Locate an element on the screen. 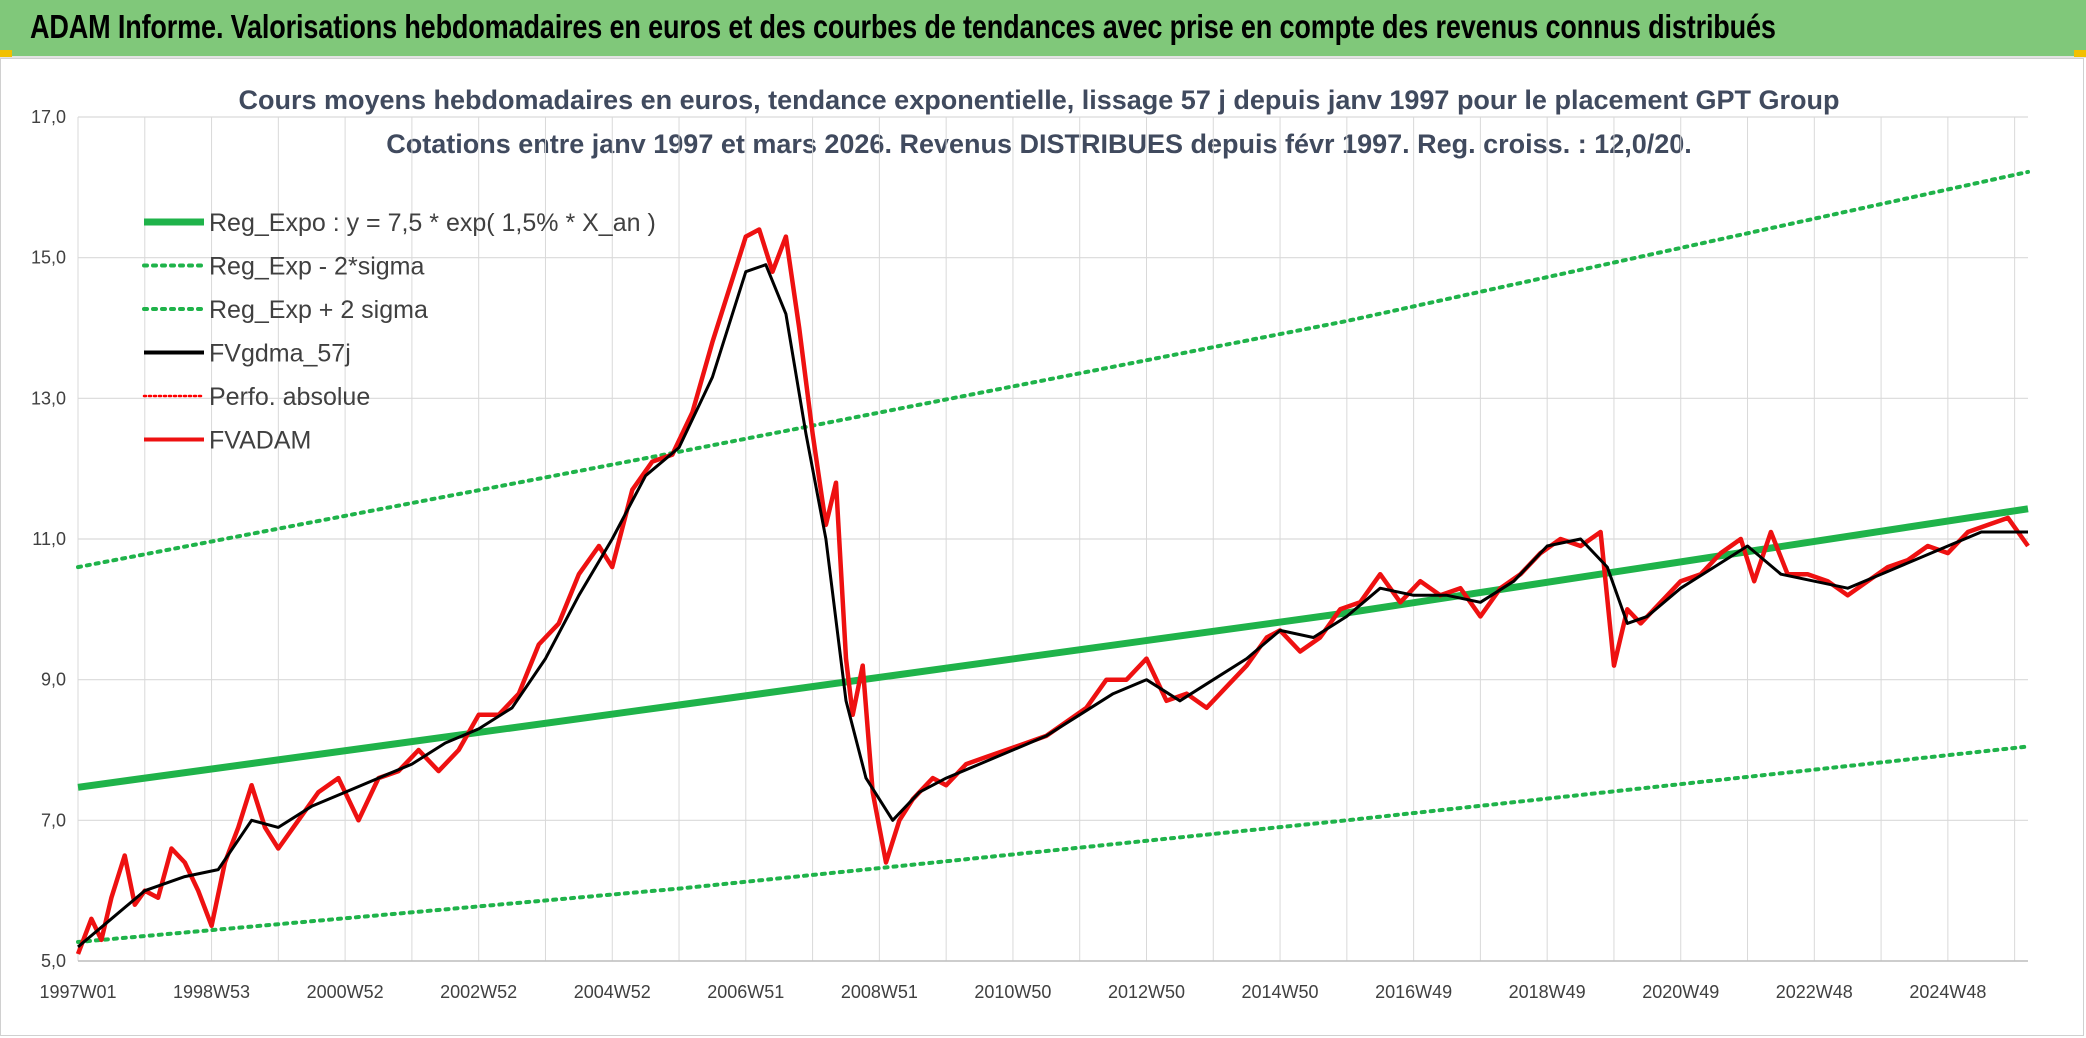 Image resolution: width=2086 pixels, height=1038 pixels. x-tick-label: 2014W50 is located at coordinates (1280, 992).